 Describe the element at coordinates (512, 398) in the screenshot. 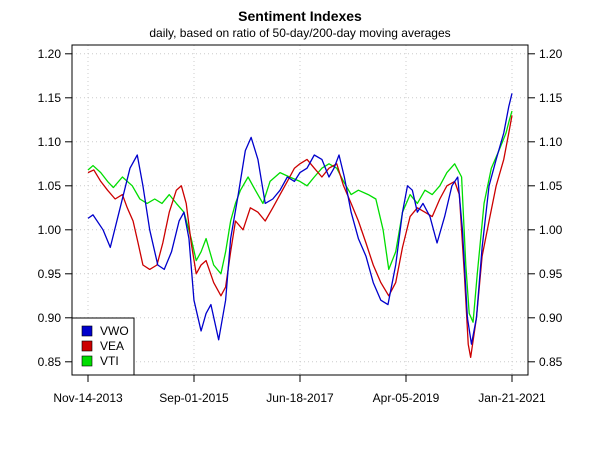

I see `x-tick-label: Jan-21-2021` at that location.